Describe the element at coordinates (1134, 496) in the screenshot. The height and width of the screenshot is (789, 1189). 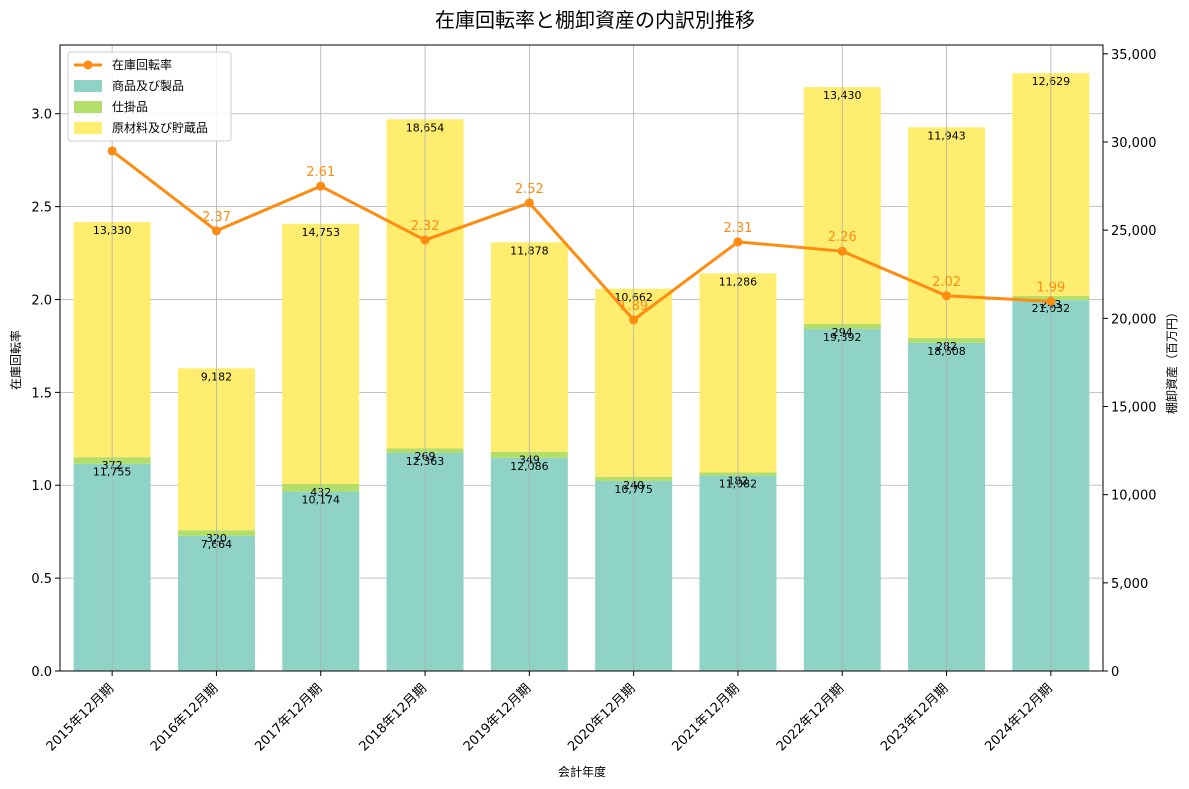
I see `y-right-tick-label: 10,000` at that location.